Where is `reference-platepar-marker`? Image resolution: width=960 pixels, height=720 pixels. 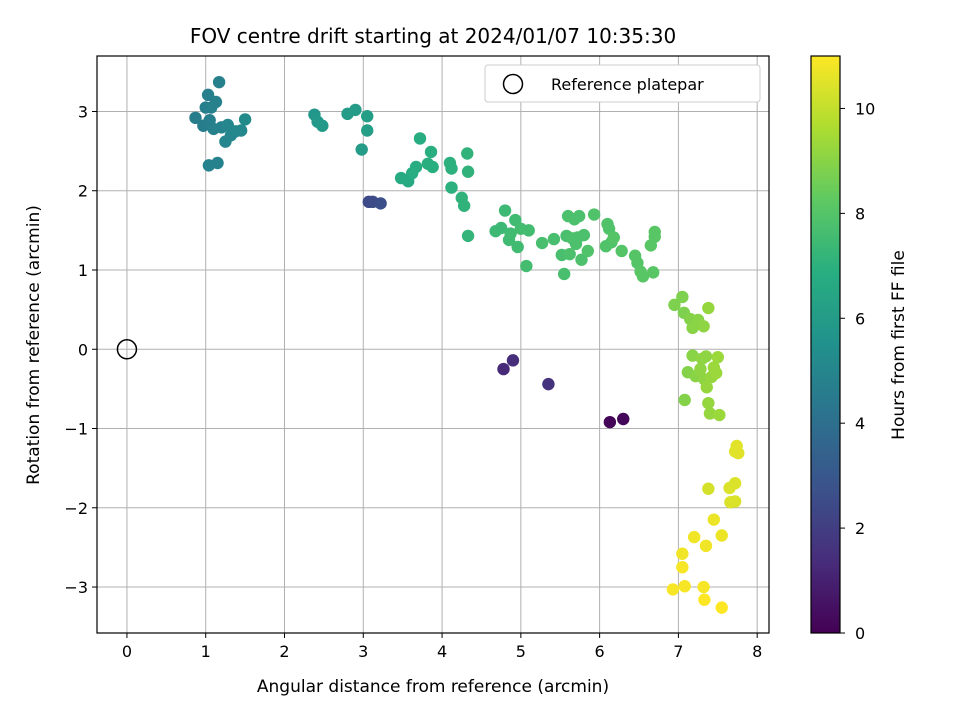
reference-platepar-marker is located at coordinates (127, 349).